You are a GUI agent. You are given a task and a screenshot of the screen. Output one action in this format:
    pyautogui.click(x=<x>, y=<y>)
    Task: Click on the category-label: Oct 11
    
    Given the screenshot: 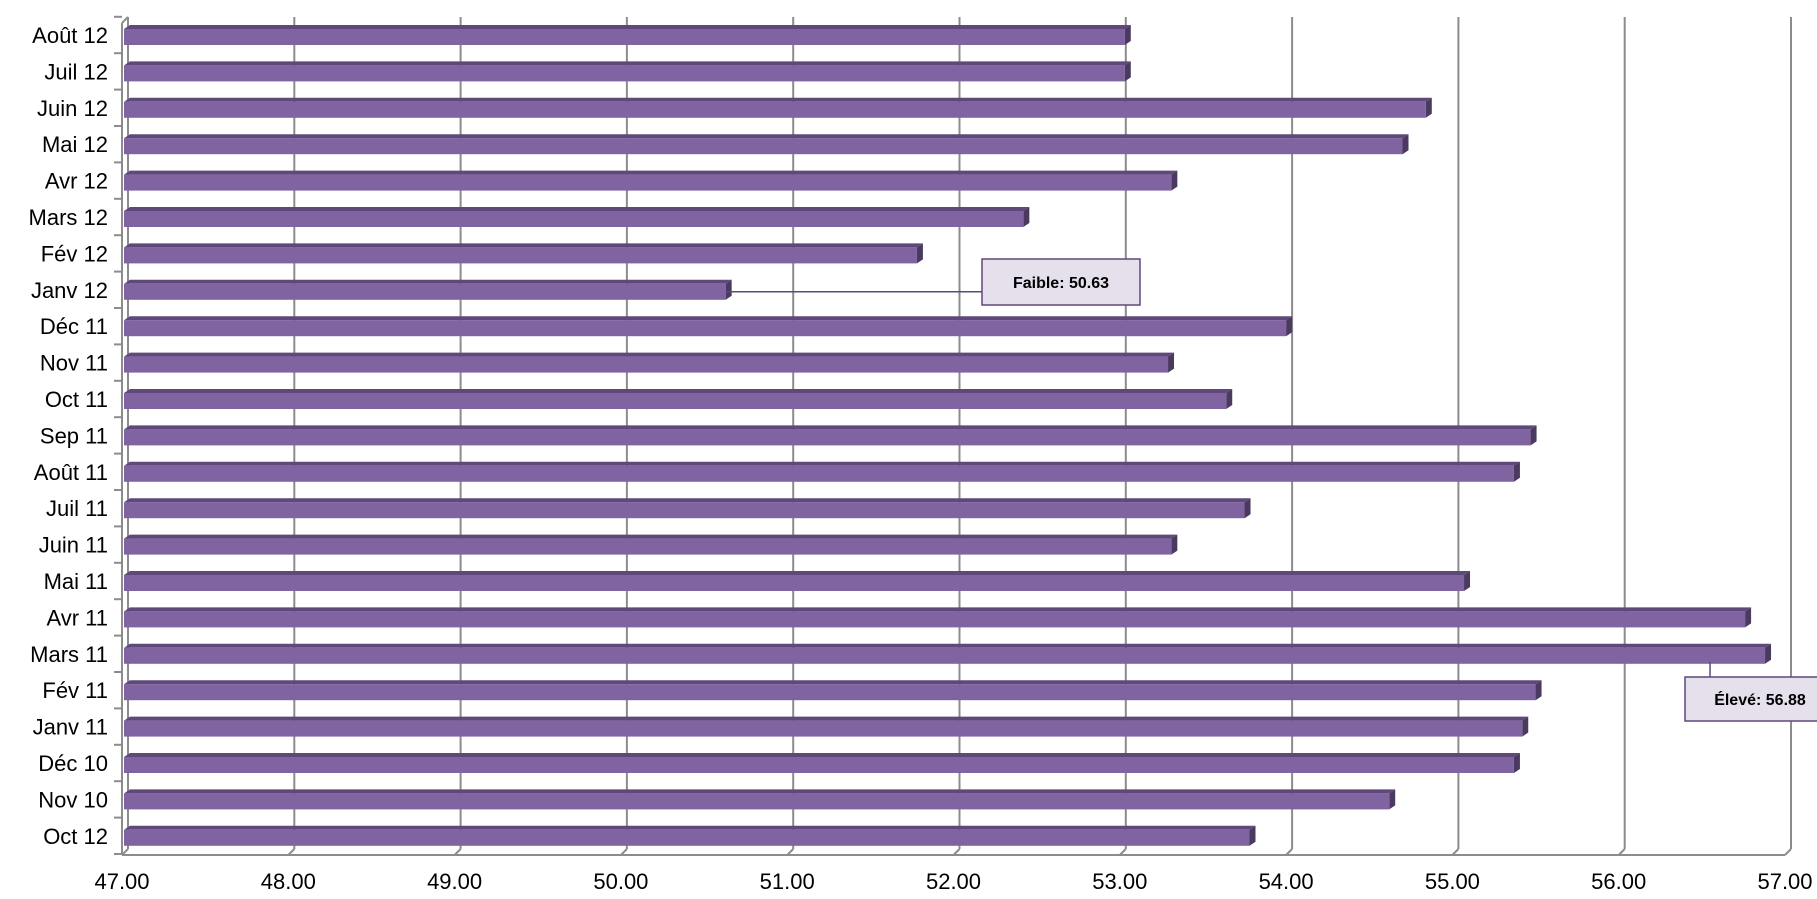 What is the action you would take?
    pyautogui.click(x=76, y=399)
    